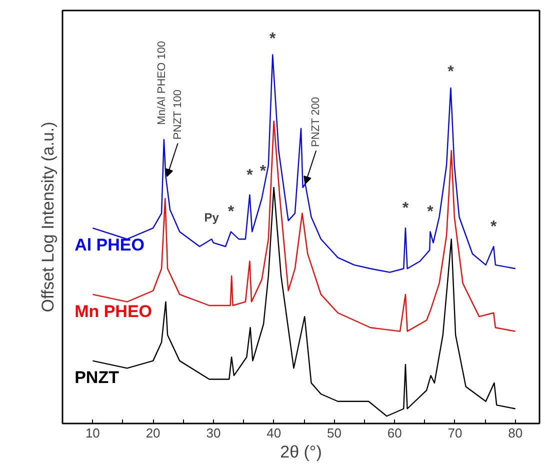 This screenshot has width=545, height=464. Describe the element at coordinates (162, 83) in the screenshot. I see `annotation: Mn/Al PHEO 100` at that location.